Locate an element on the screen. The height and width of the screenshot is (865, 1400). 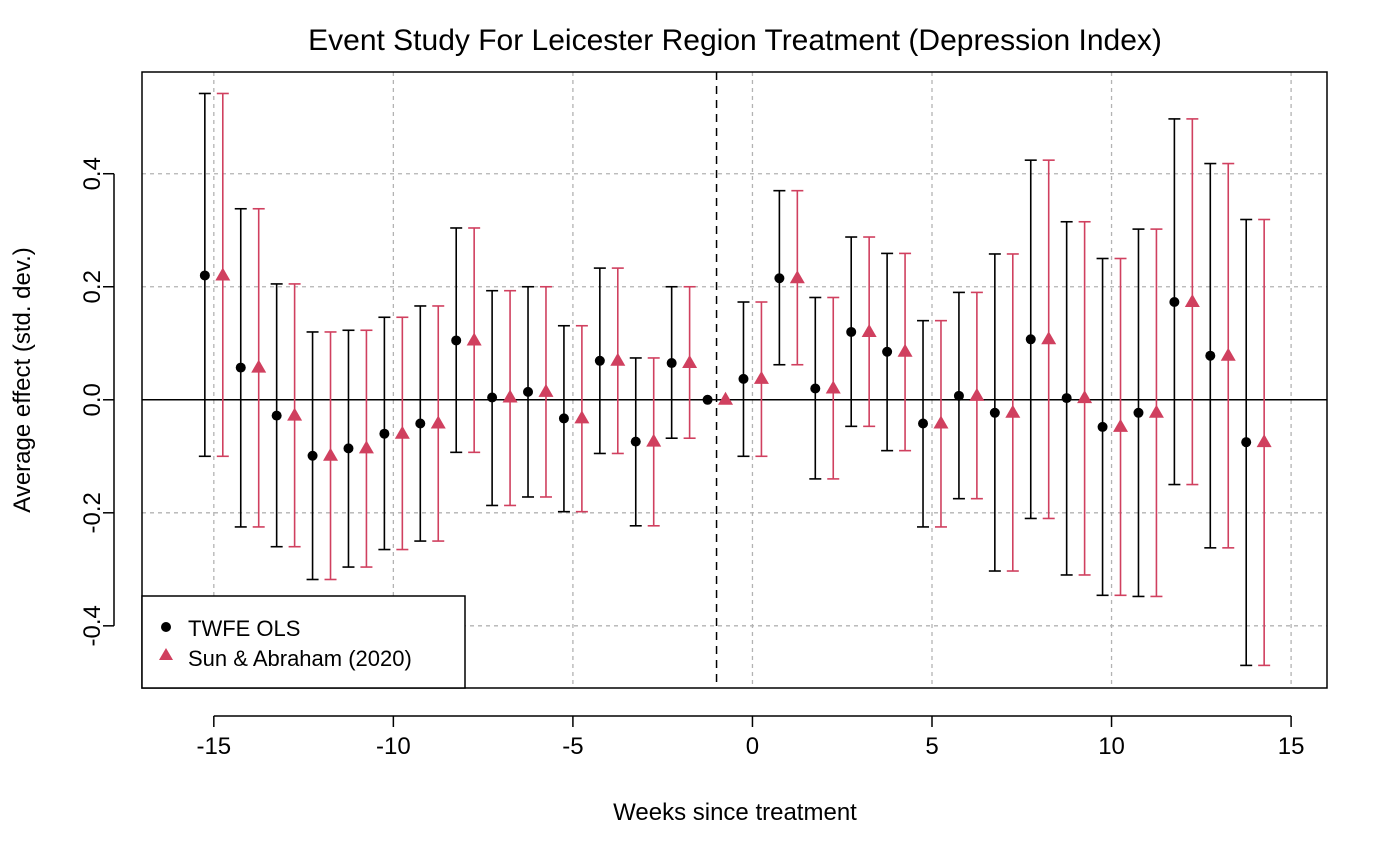
x-tick-label: -10 is located at coordinates (393, 746).